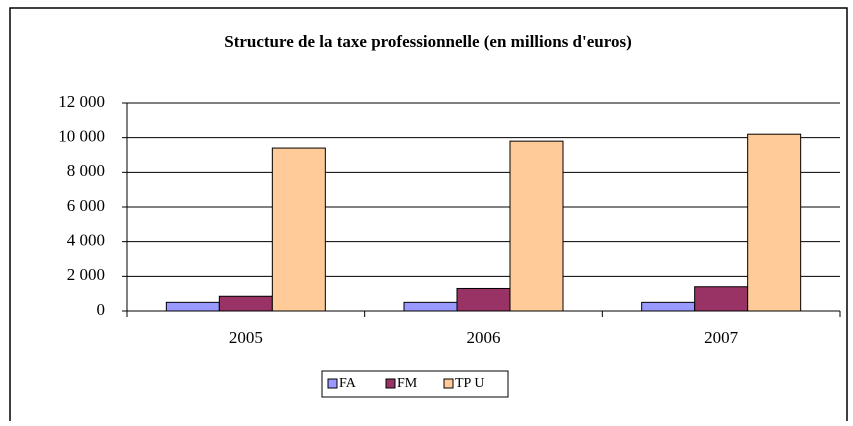  What do you see at coordinates (86, 170) in the screenshot?
I see `y-tick-label: 8 000` at bounding box center [86, 170].